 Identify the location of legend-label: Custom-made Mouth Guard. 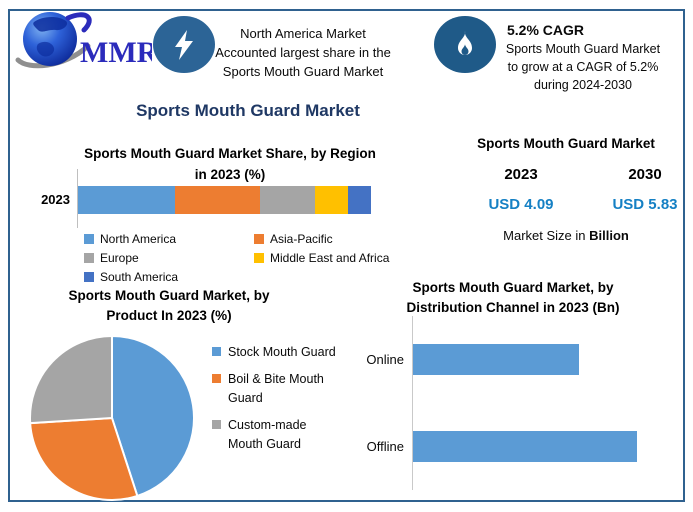
(267, 434).